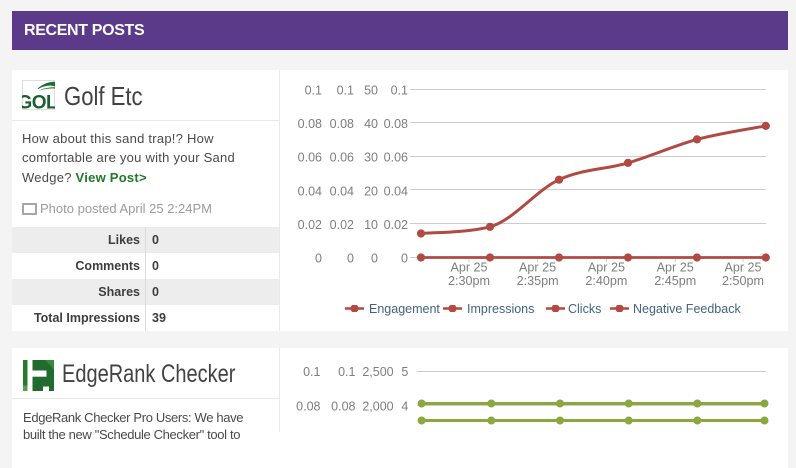  What do you see at coordinates (606, 281) in the screenshot?
I see `svg-text: 2:40pm` at bounding box center [606, 281].